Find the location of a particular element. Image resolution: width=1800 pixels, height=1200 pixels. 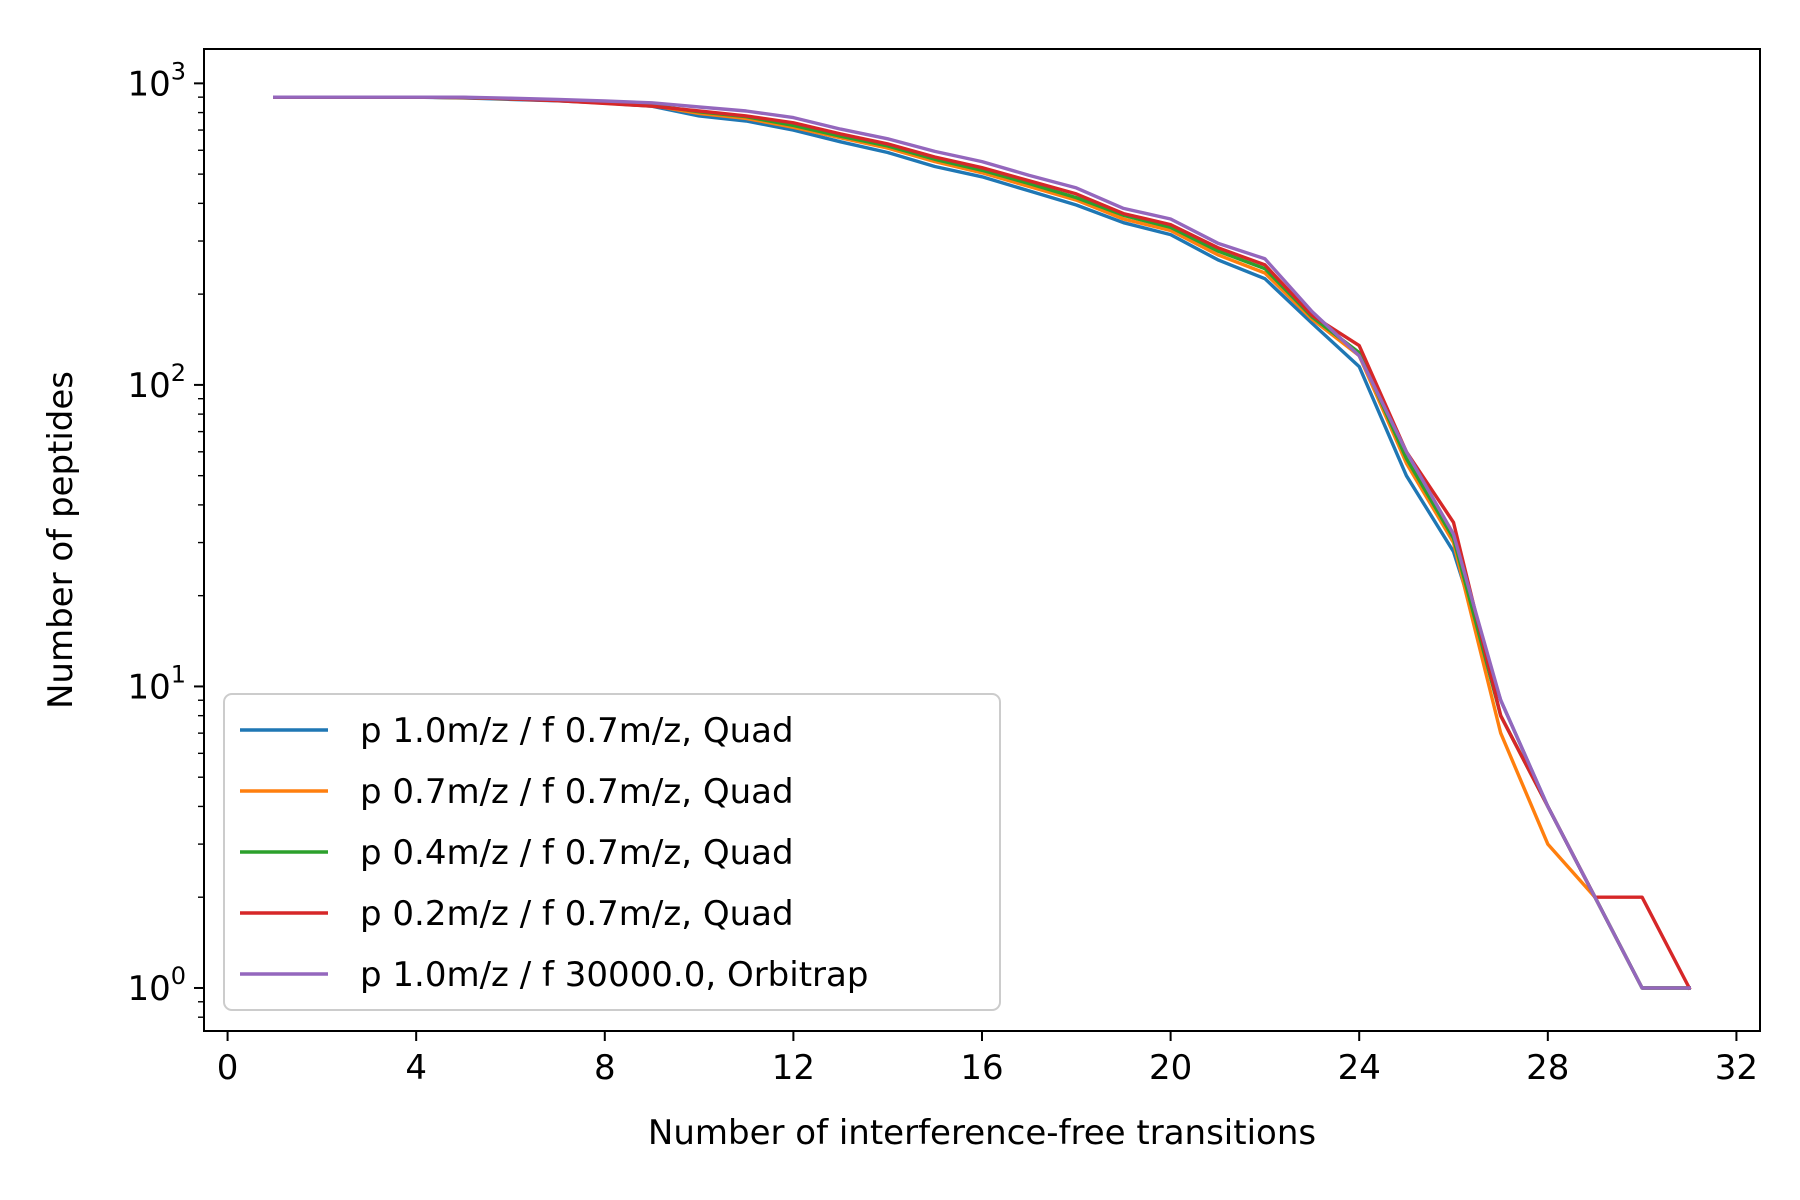

legend-label-3: p 0.4m/z / f 0.7m/z, Quad is located at coordinates (577, 853).